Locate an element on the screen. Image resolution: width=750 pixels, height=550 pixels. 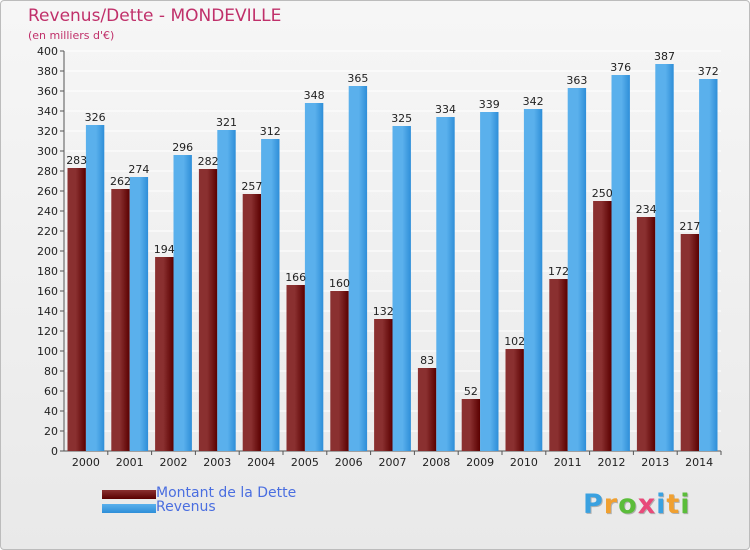
data-label: 194 is located at coordinates (164, 249).